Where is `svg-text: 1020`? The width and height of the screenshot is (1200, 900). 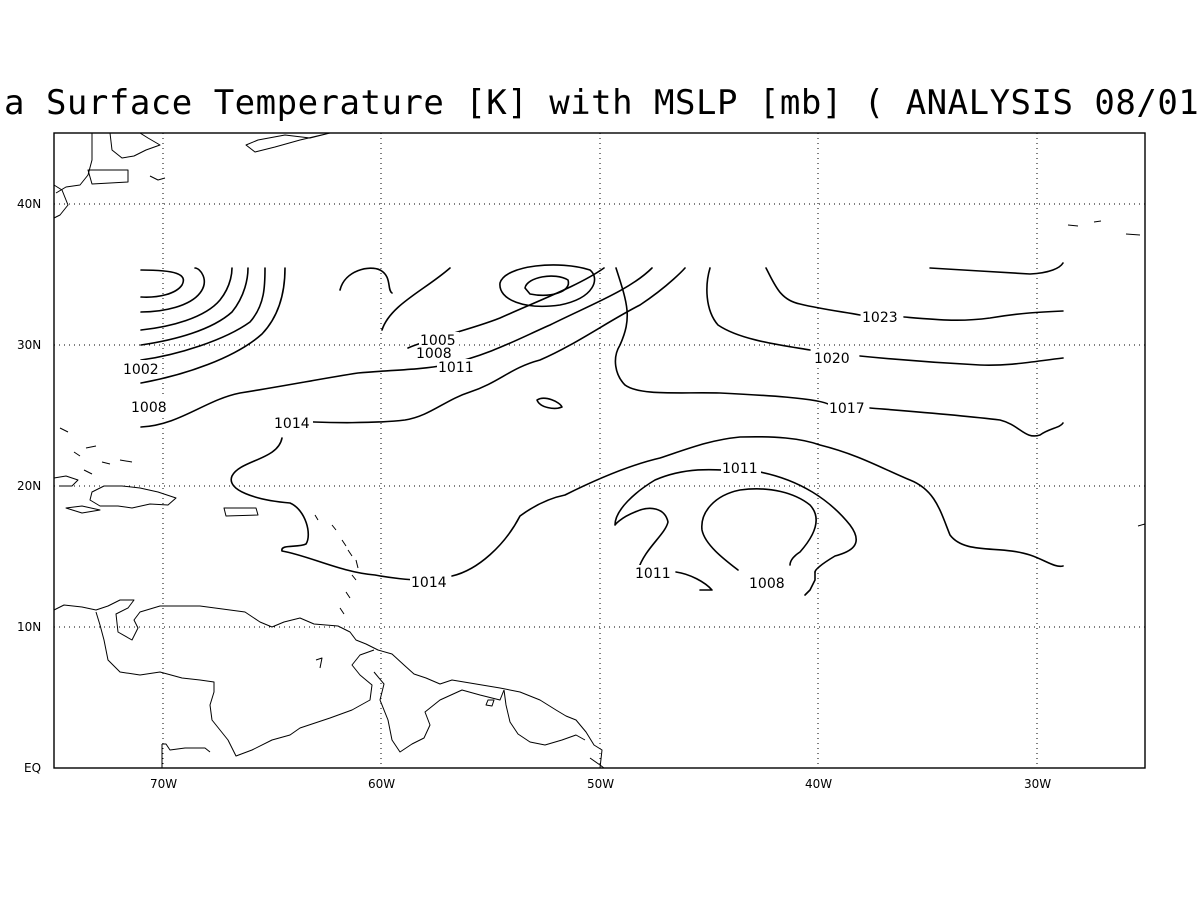
svg-text: 1020 is located at coordinates (832, 359).